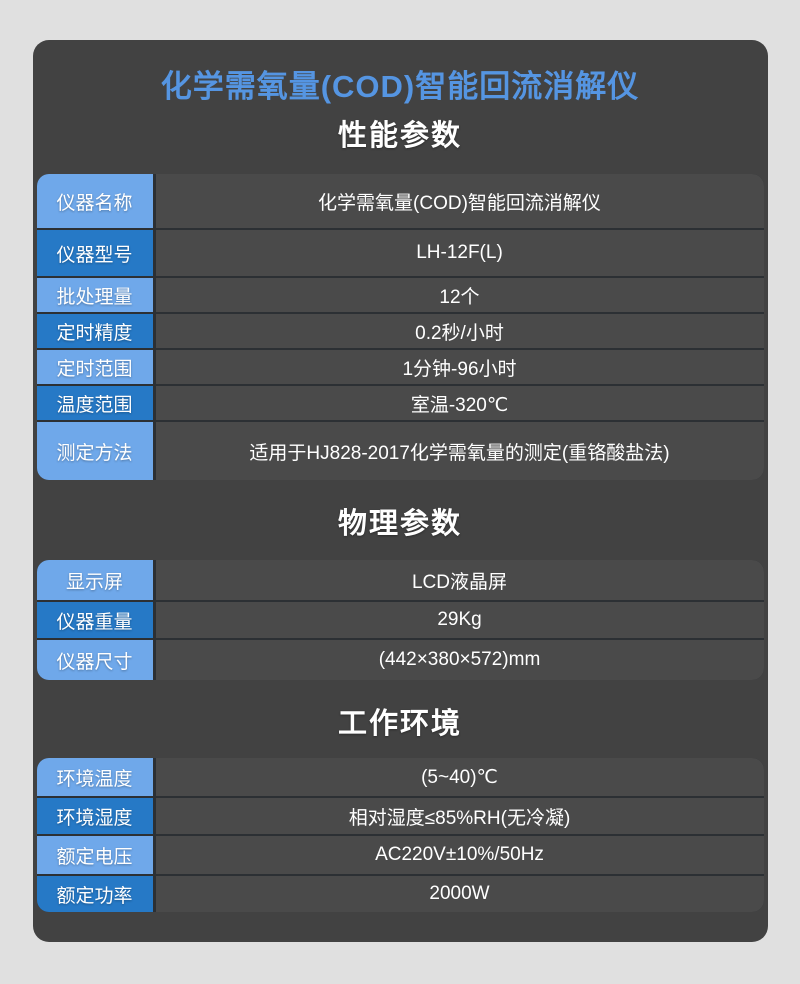 This screenshot has height=984, width=800. I want to click on spec-row: 仪器重量 29Kg, so click(400, 620).